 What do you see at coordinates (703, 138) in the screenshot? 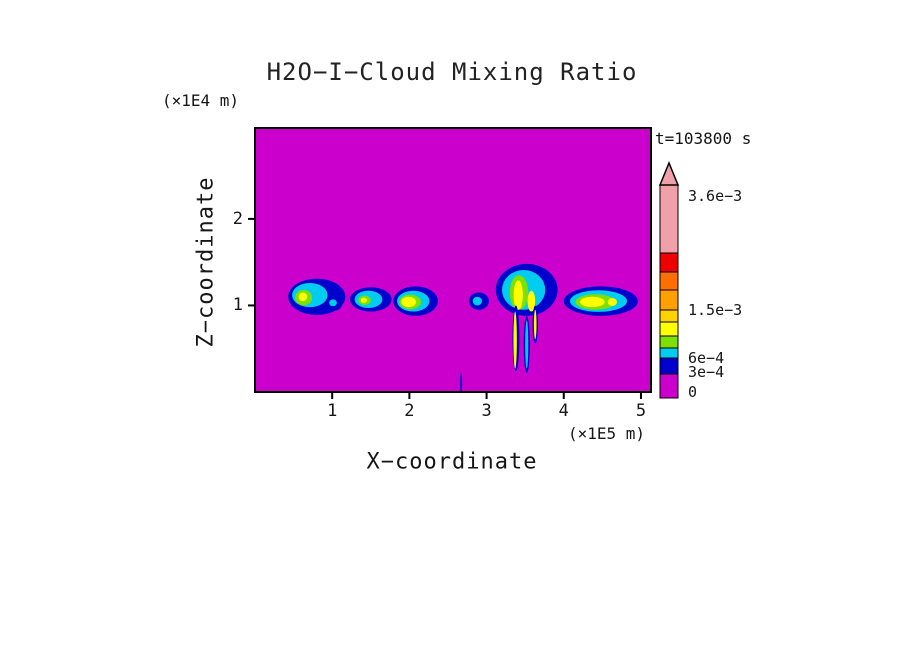
I see `time-label: t=103800 s` at bounding box center [703, 138].